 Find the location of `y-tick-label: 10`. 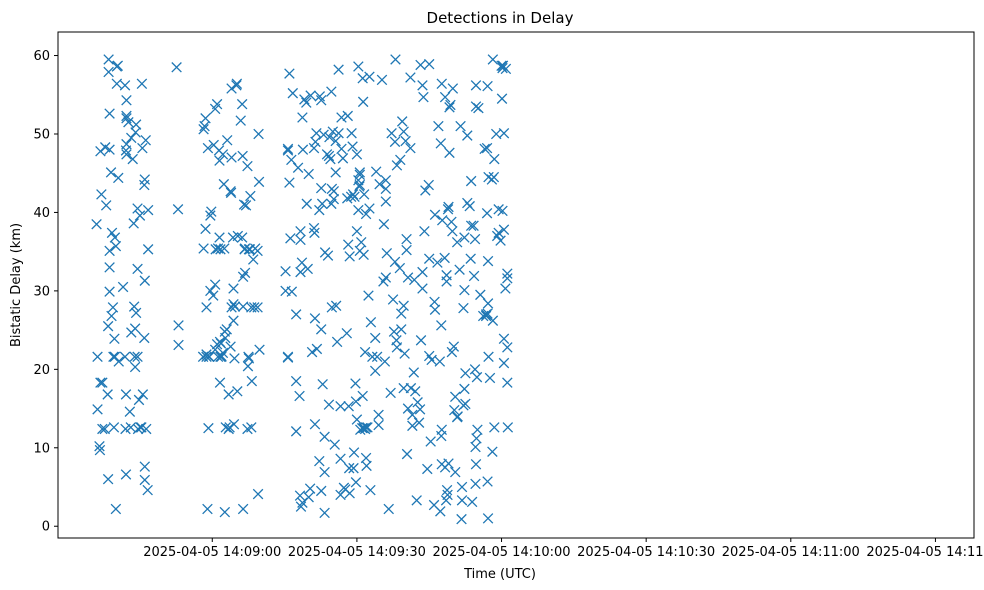

y-tick-label: 10 is located at coordinates (41, 448).